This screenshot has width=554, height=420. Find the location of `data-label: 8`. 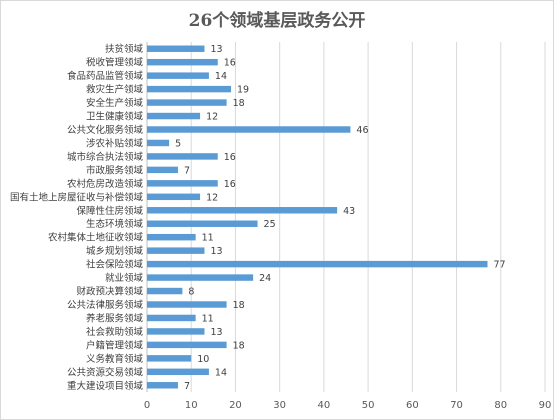

data-label: 8 is located at coordinates (191, 292).